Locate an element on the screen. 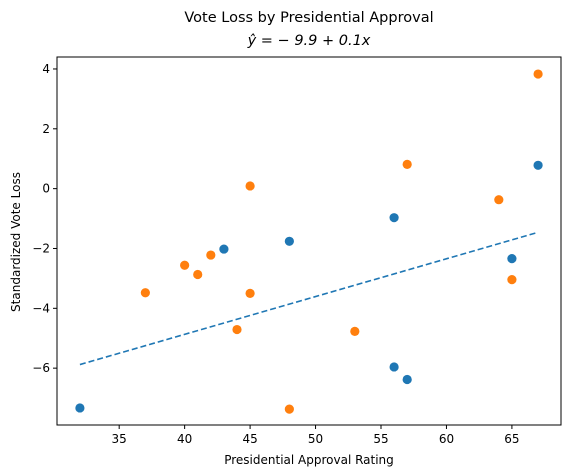 The width and height of the screenshot is (565, 476). y-tick-label-0: −6 is located at coordinates (41, 368).